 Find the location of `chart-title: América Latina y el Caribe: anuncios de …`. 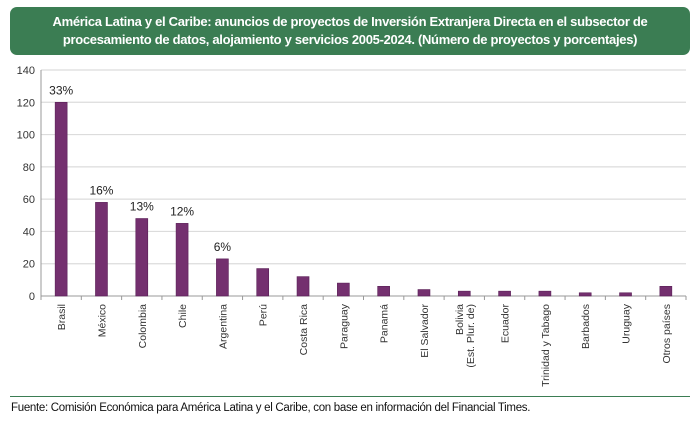

chart-title: América Latina y el Caribe: anuncios de … is located at coordinates (350, 30).